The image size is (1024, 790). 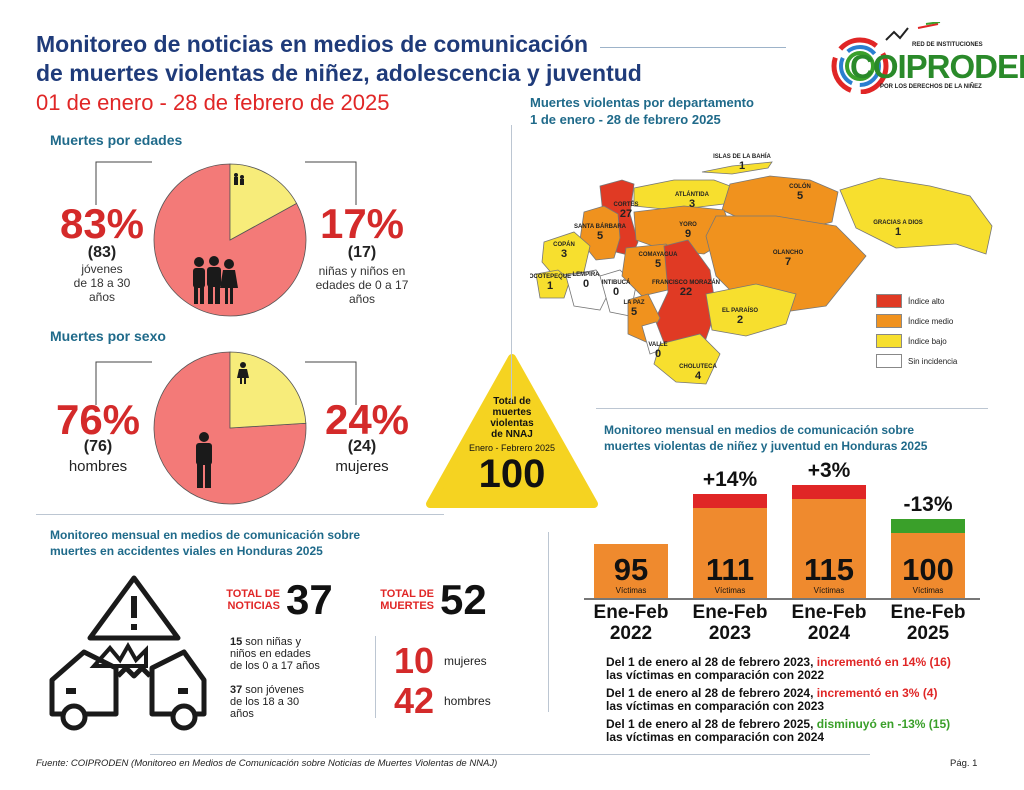 I want to click on young-text-2: de los 18 a 30, so click(x=265, y=702).